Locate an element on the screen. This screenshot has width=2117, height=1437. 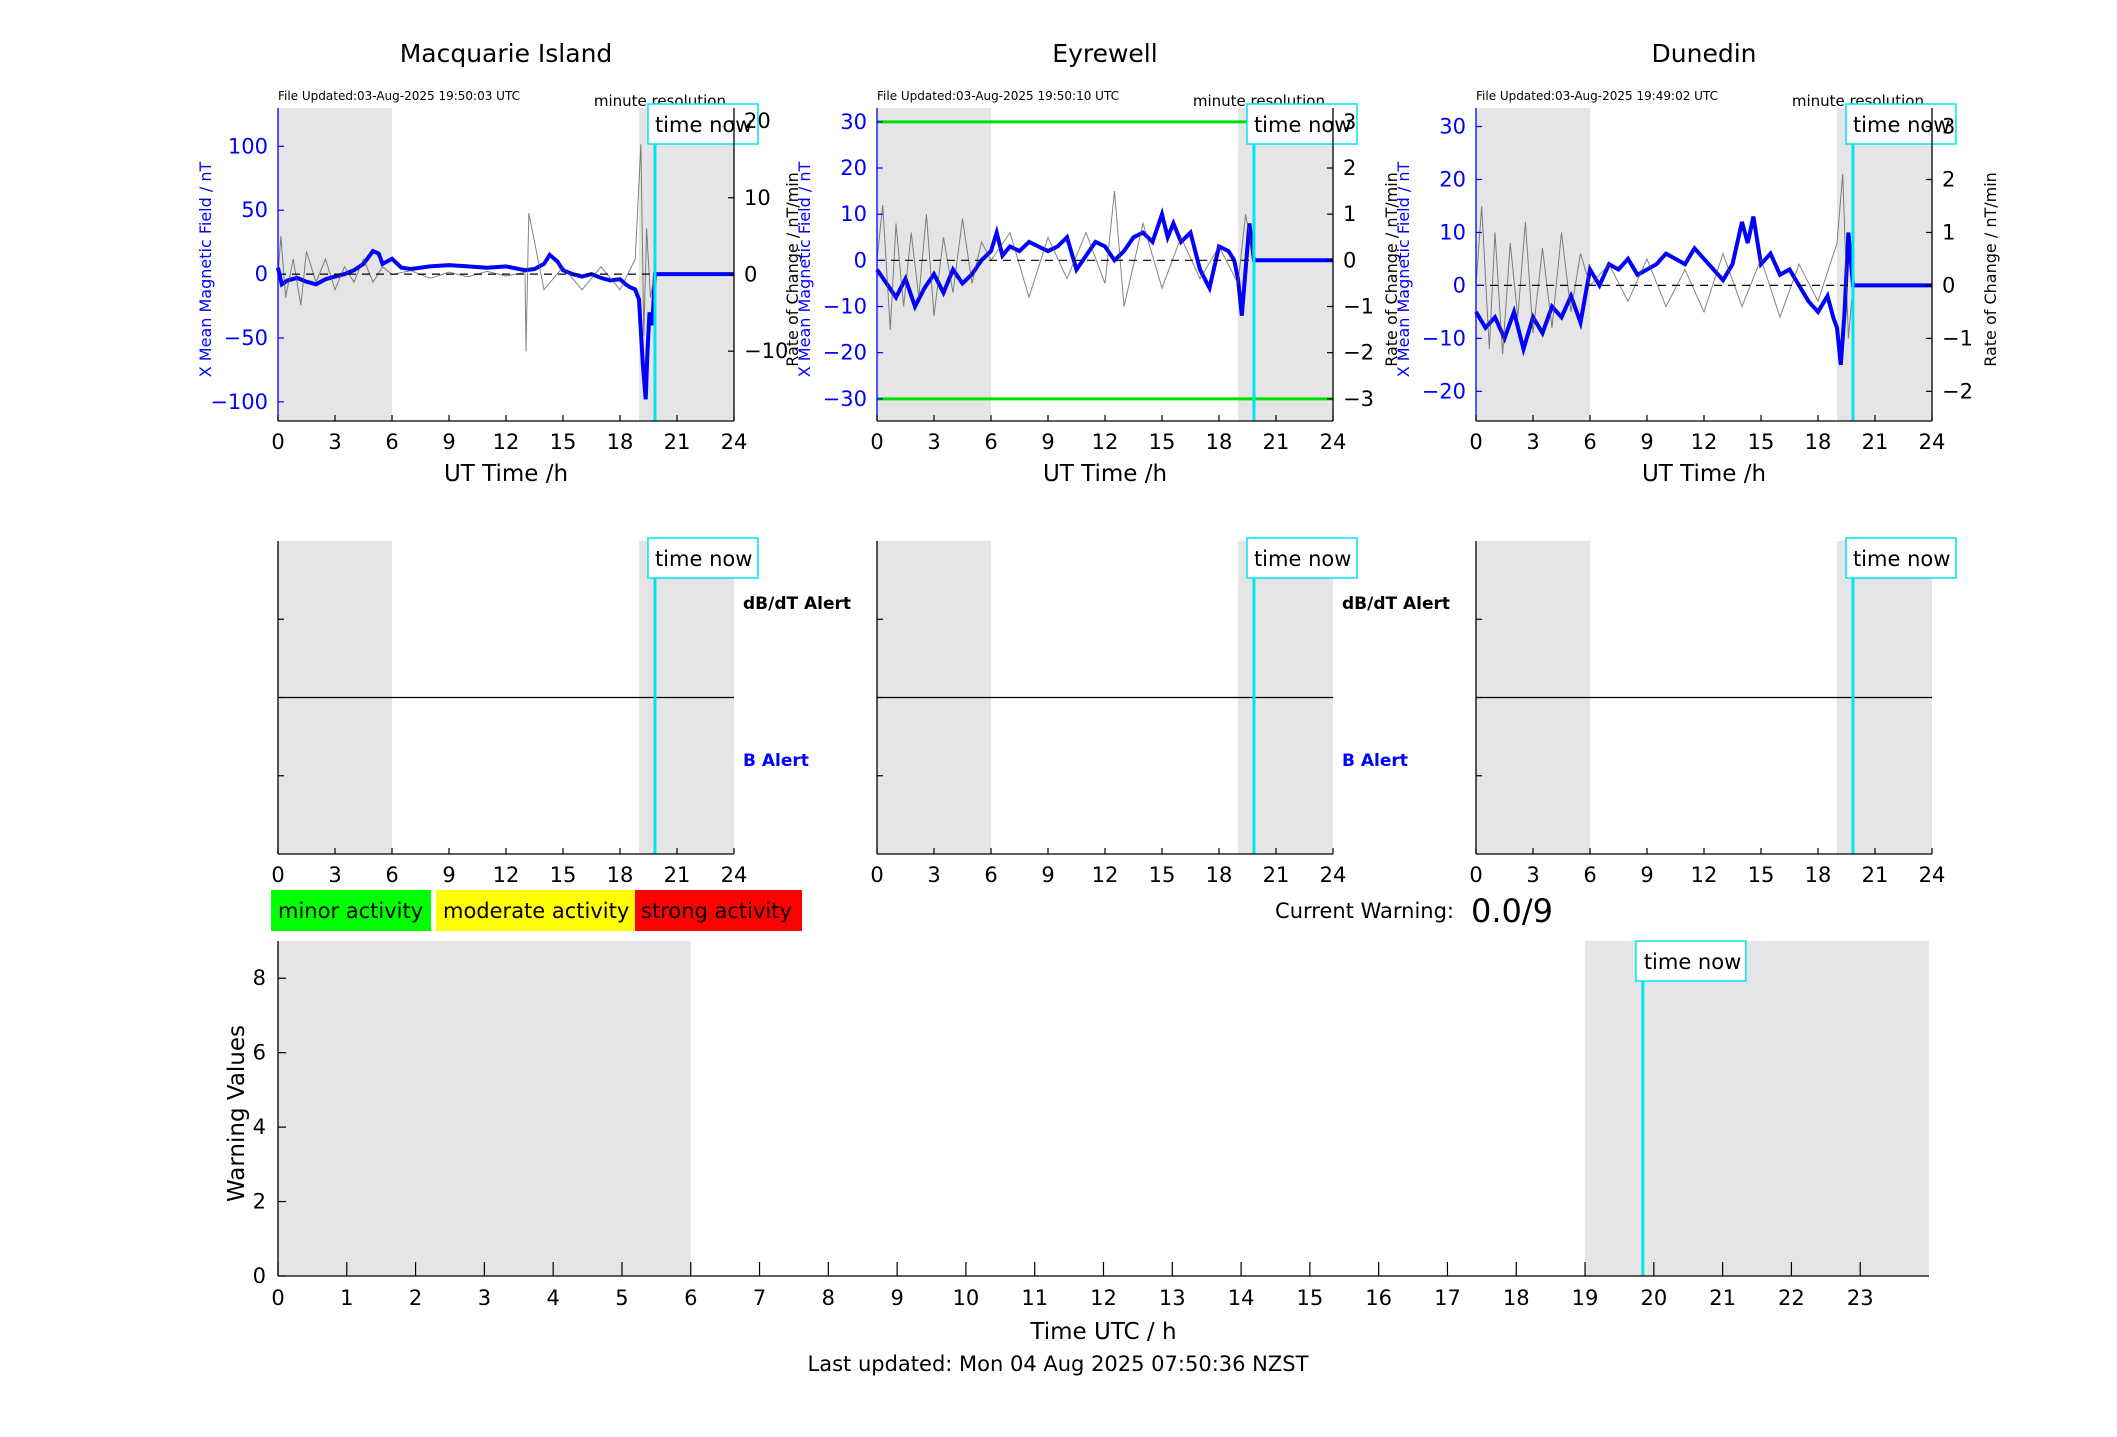
y-tick-label: −10 is located at coordinates (1444, 338).